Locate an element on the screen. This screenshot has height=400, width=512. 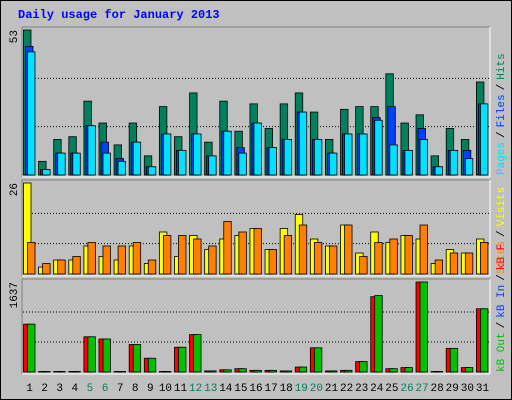
x-tick-label: 15 is located at coordinates (240, 389).